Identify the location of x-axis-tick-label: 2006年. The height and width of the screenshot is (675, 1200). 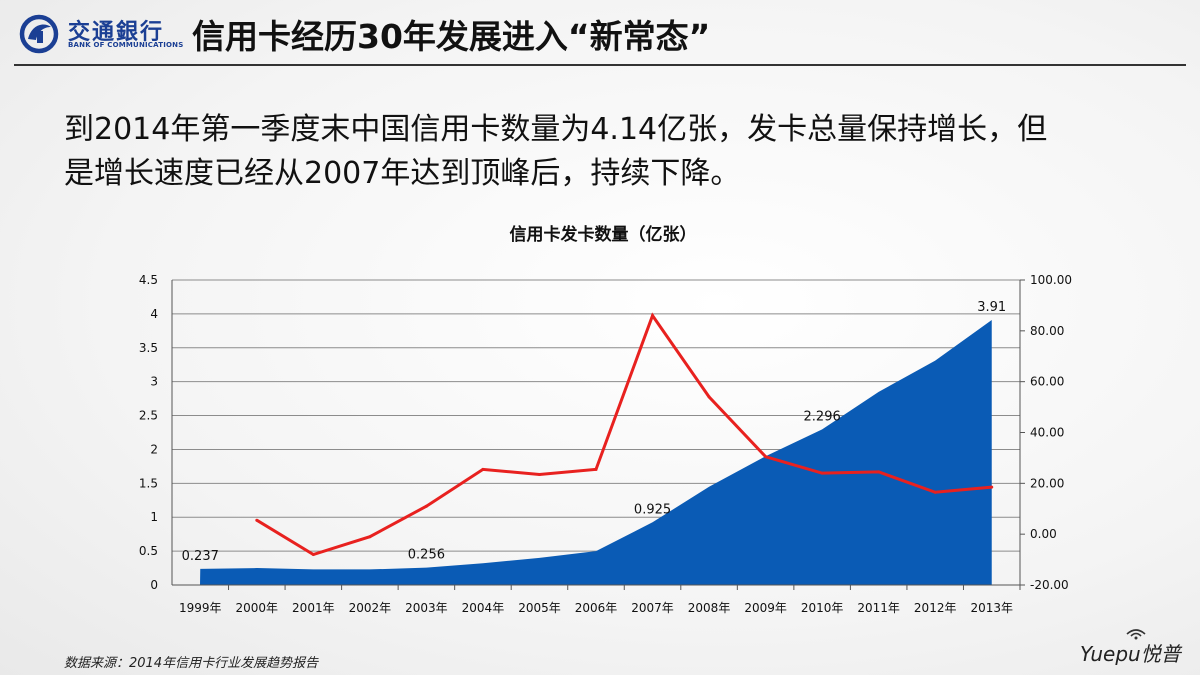
(596, 608).